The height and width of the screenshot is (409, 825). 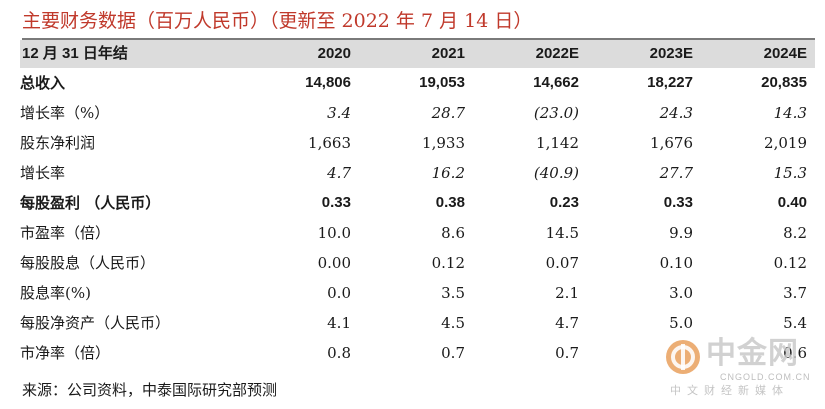 What do you see at coordinates (443, 143) in the screenshot?
I see `value-cell: 1,933` at bounding box center [443, 143].